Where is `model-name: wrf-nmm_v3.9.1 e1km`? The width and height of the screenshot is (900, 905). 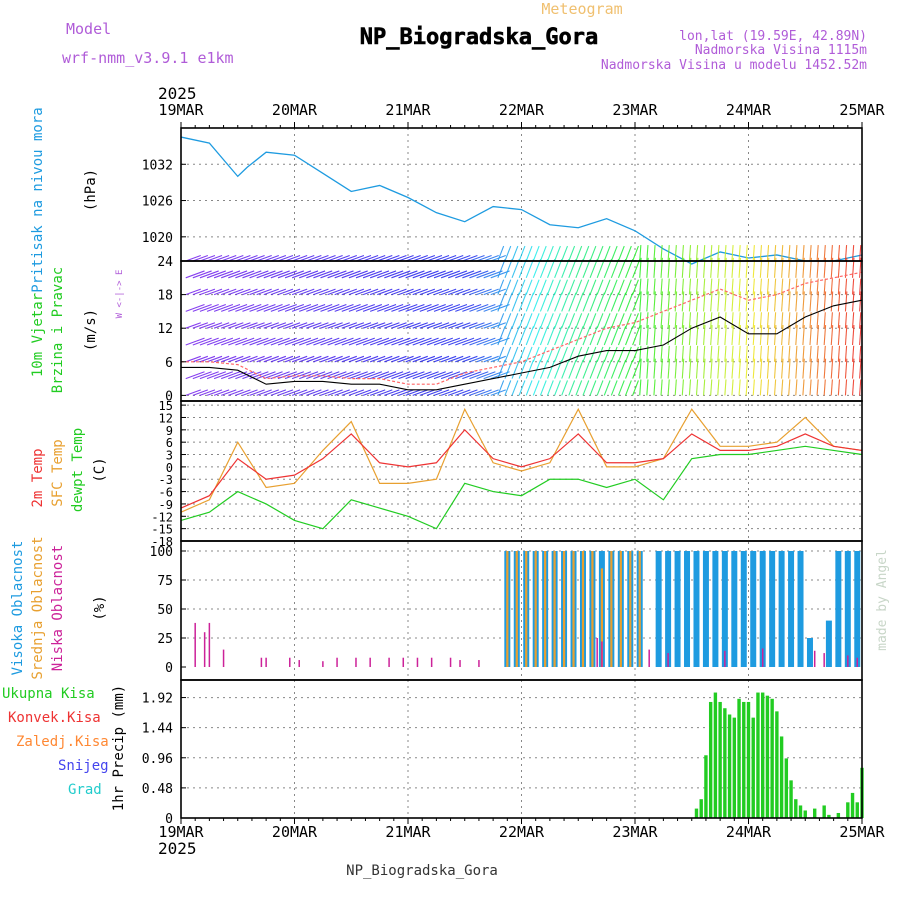
model-name: wrf-nmm_v3.9.1 e1km is located at coordinates (148, 58).